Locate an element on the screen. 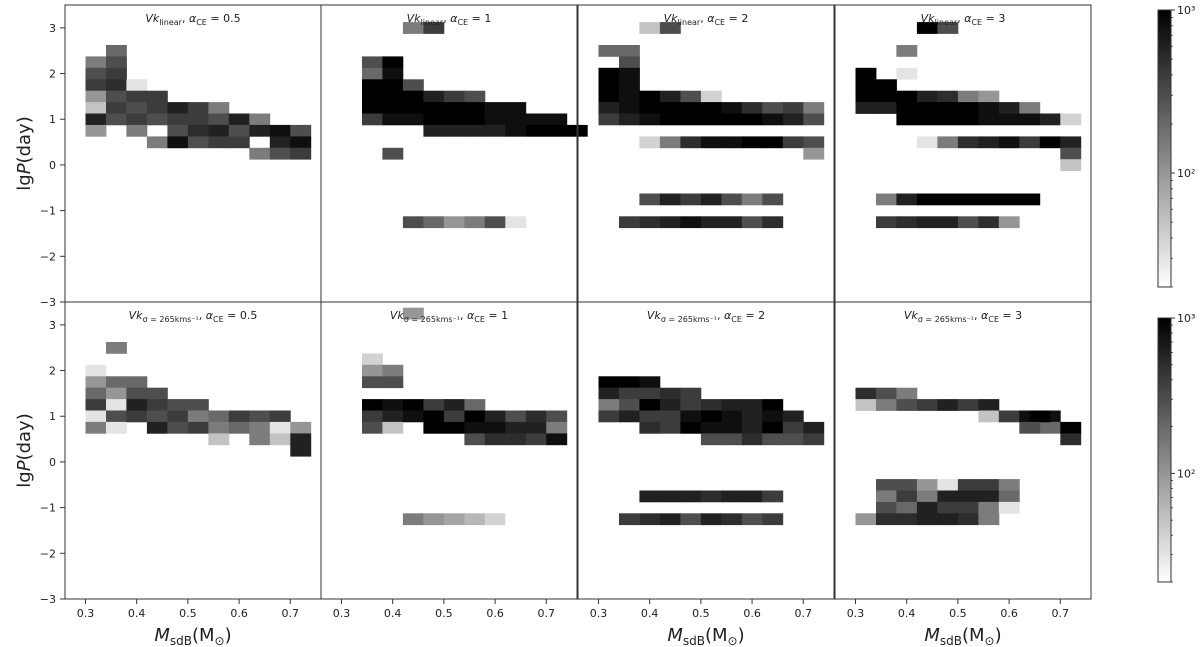  y-axis-label: lgP(day) is located at coordinates (24, 450).